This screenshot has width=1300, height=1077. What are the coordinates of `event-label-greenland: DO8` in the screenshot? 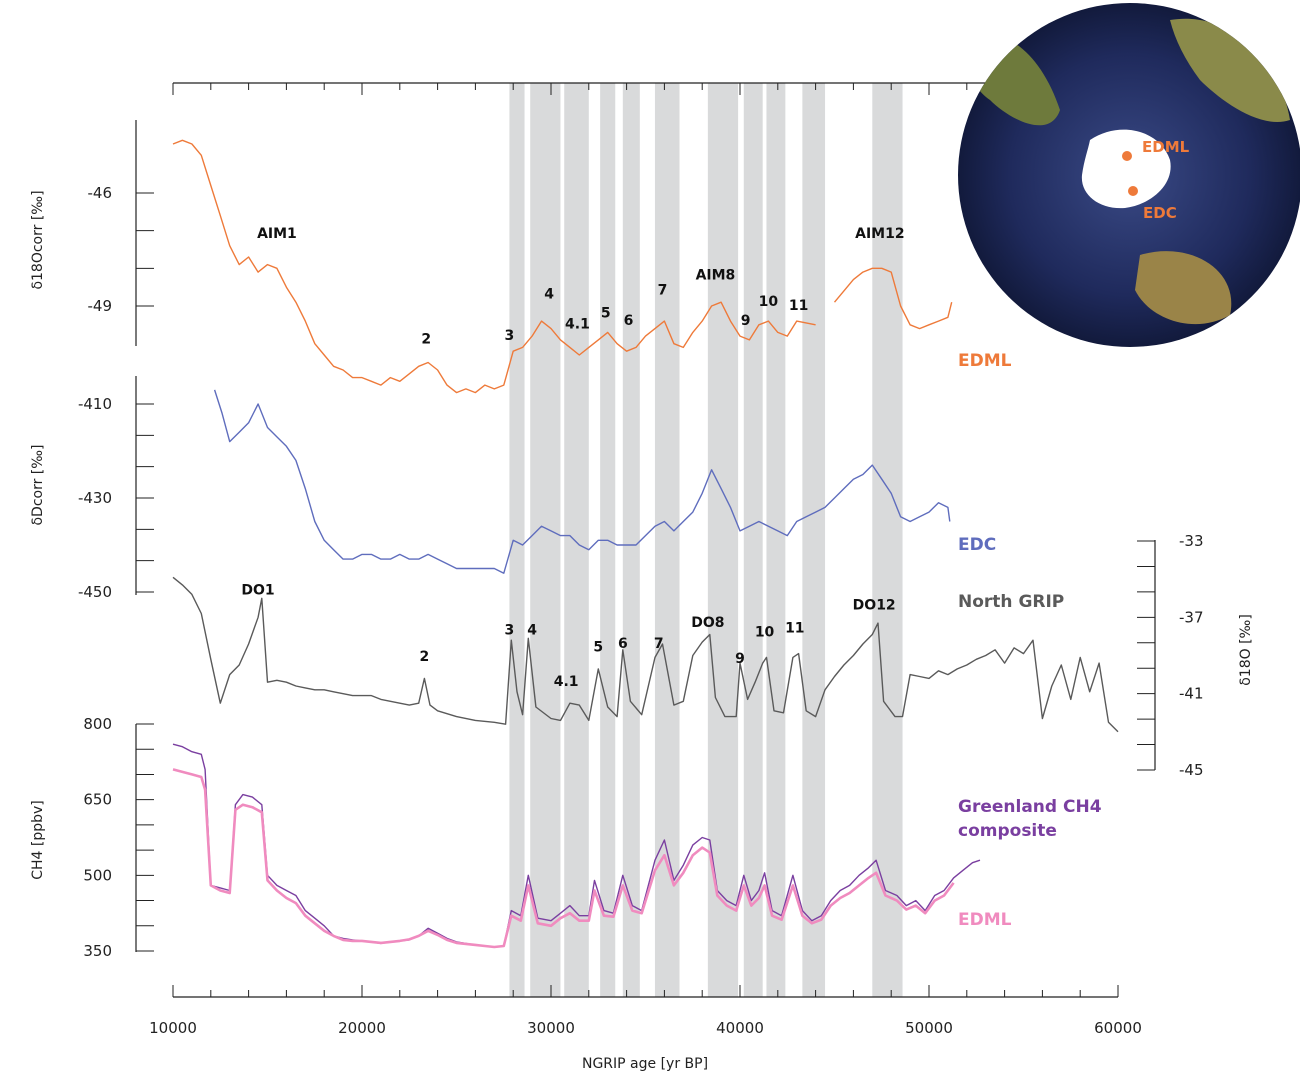 It's located at (707, 623).